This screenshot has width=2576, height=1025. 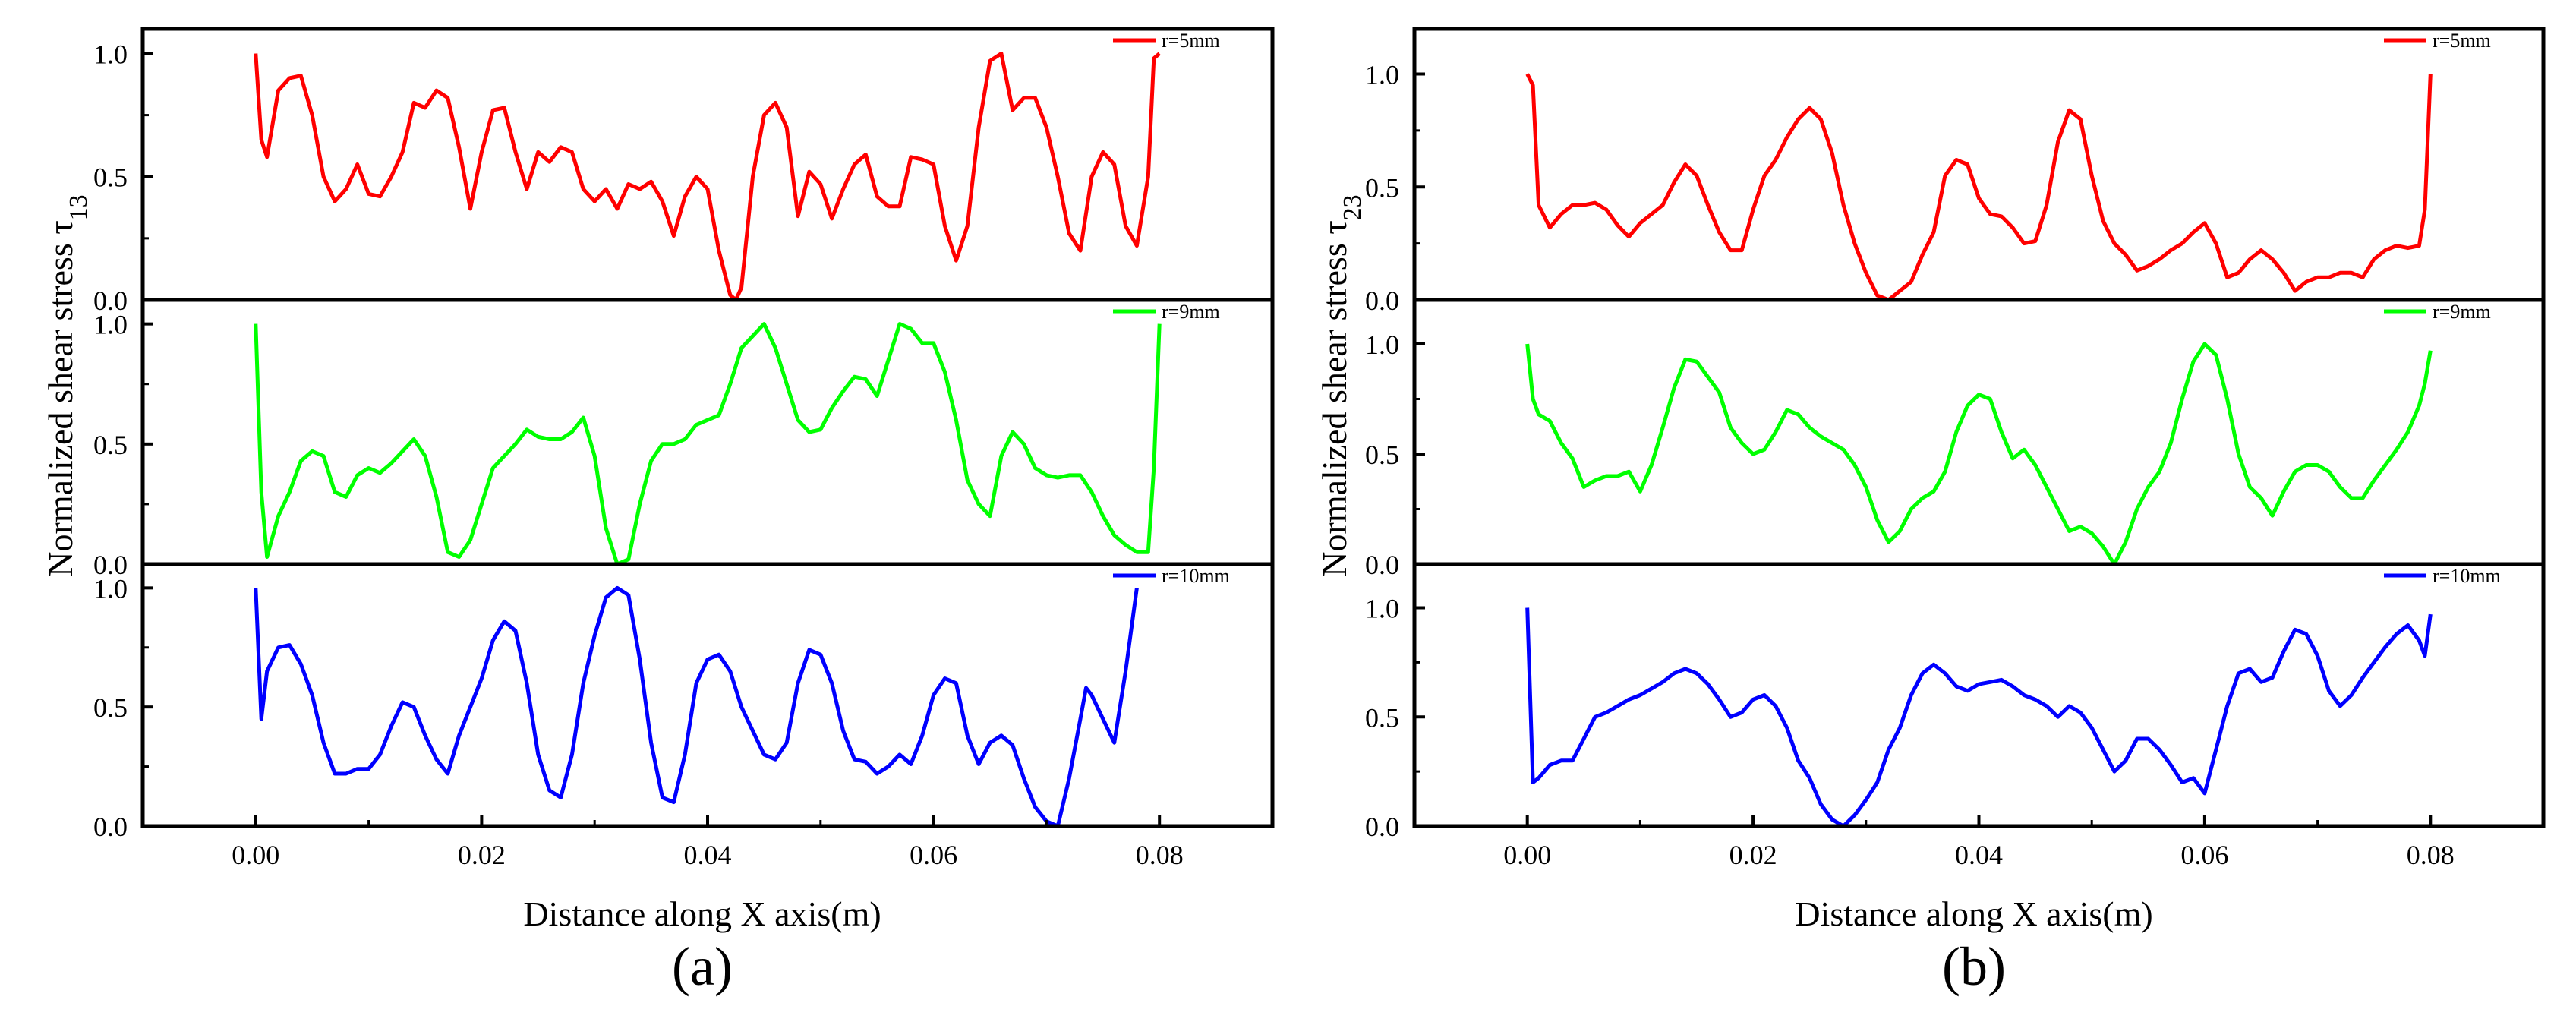 I want to click on y-axis-title: Normalized shear stress τ13, so click(x=67, y=385).